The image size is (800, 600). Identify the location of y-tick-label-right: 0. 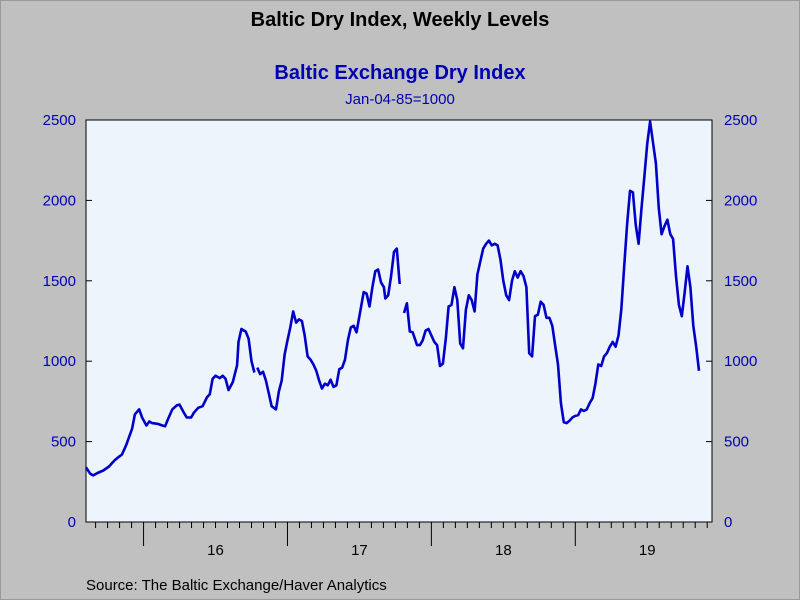
(728, 522).